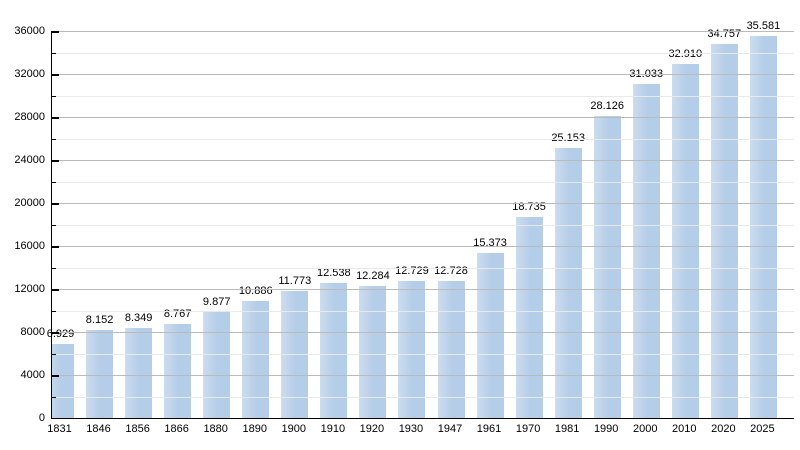 The image size is (800, 450). Describe the element at coordinates (333, 429) in the screenshot. I see `x-axis-label-1910: 1910` at that location.